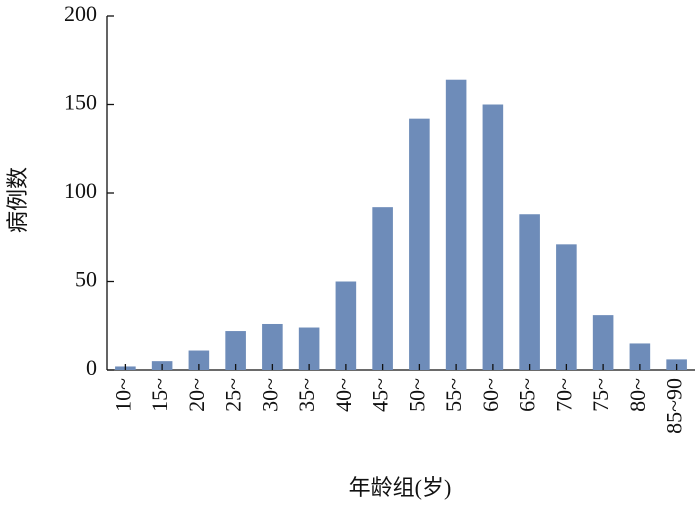 This screenshot has height=518, width=700. What do you see at coordinates (527, 395) in the screenshot?
I see `x-tick-label: 65~` at bounding box center [527, 395].